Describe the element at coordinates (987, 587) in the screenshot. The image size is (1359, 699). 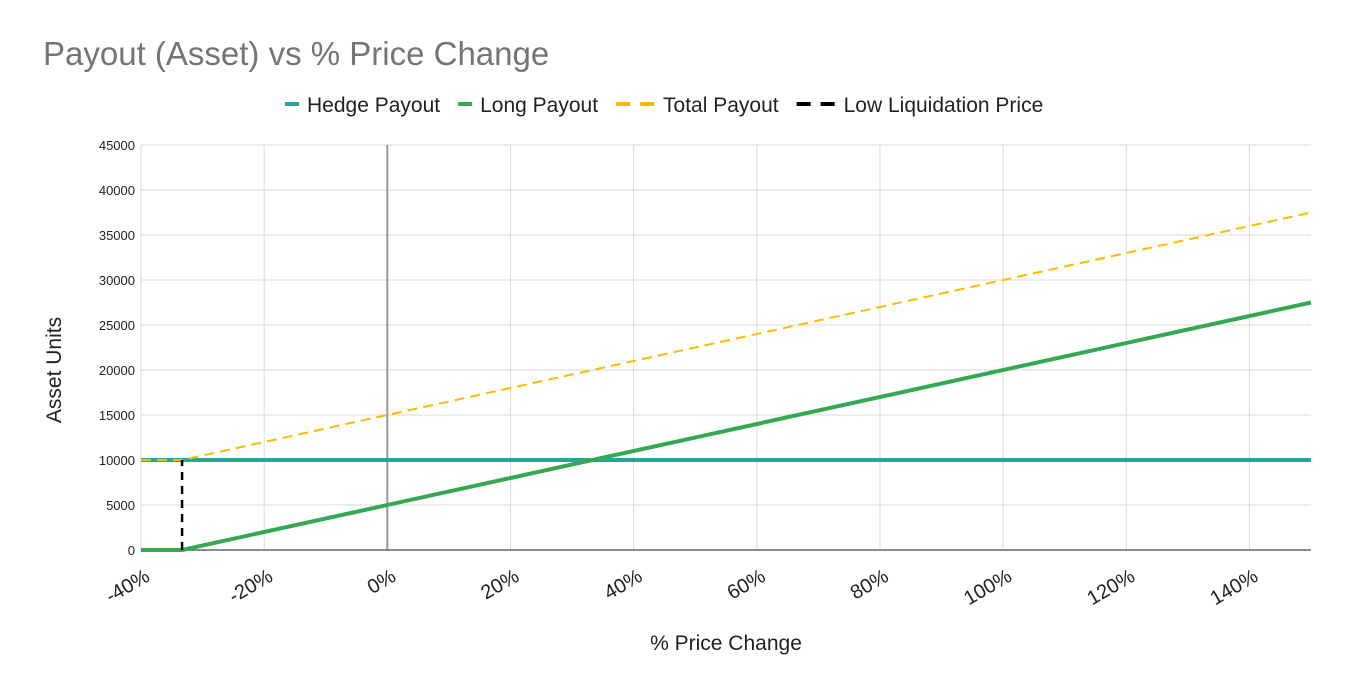
I see `x-tick-label: 100%` at that location.